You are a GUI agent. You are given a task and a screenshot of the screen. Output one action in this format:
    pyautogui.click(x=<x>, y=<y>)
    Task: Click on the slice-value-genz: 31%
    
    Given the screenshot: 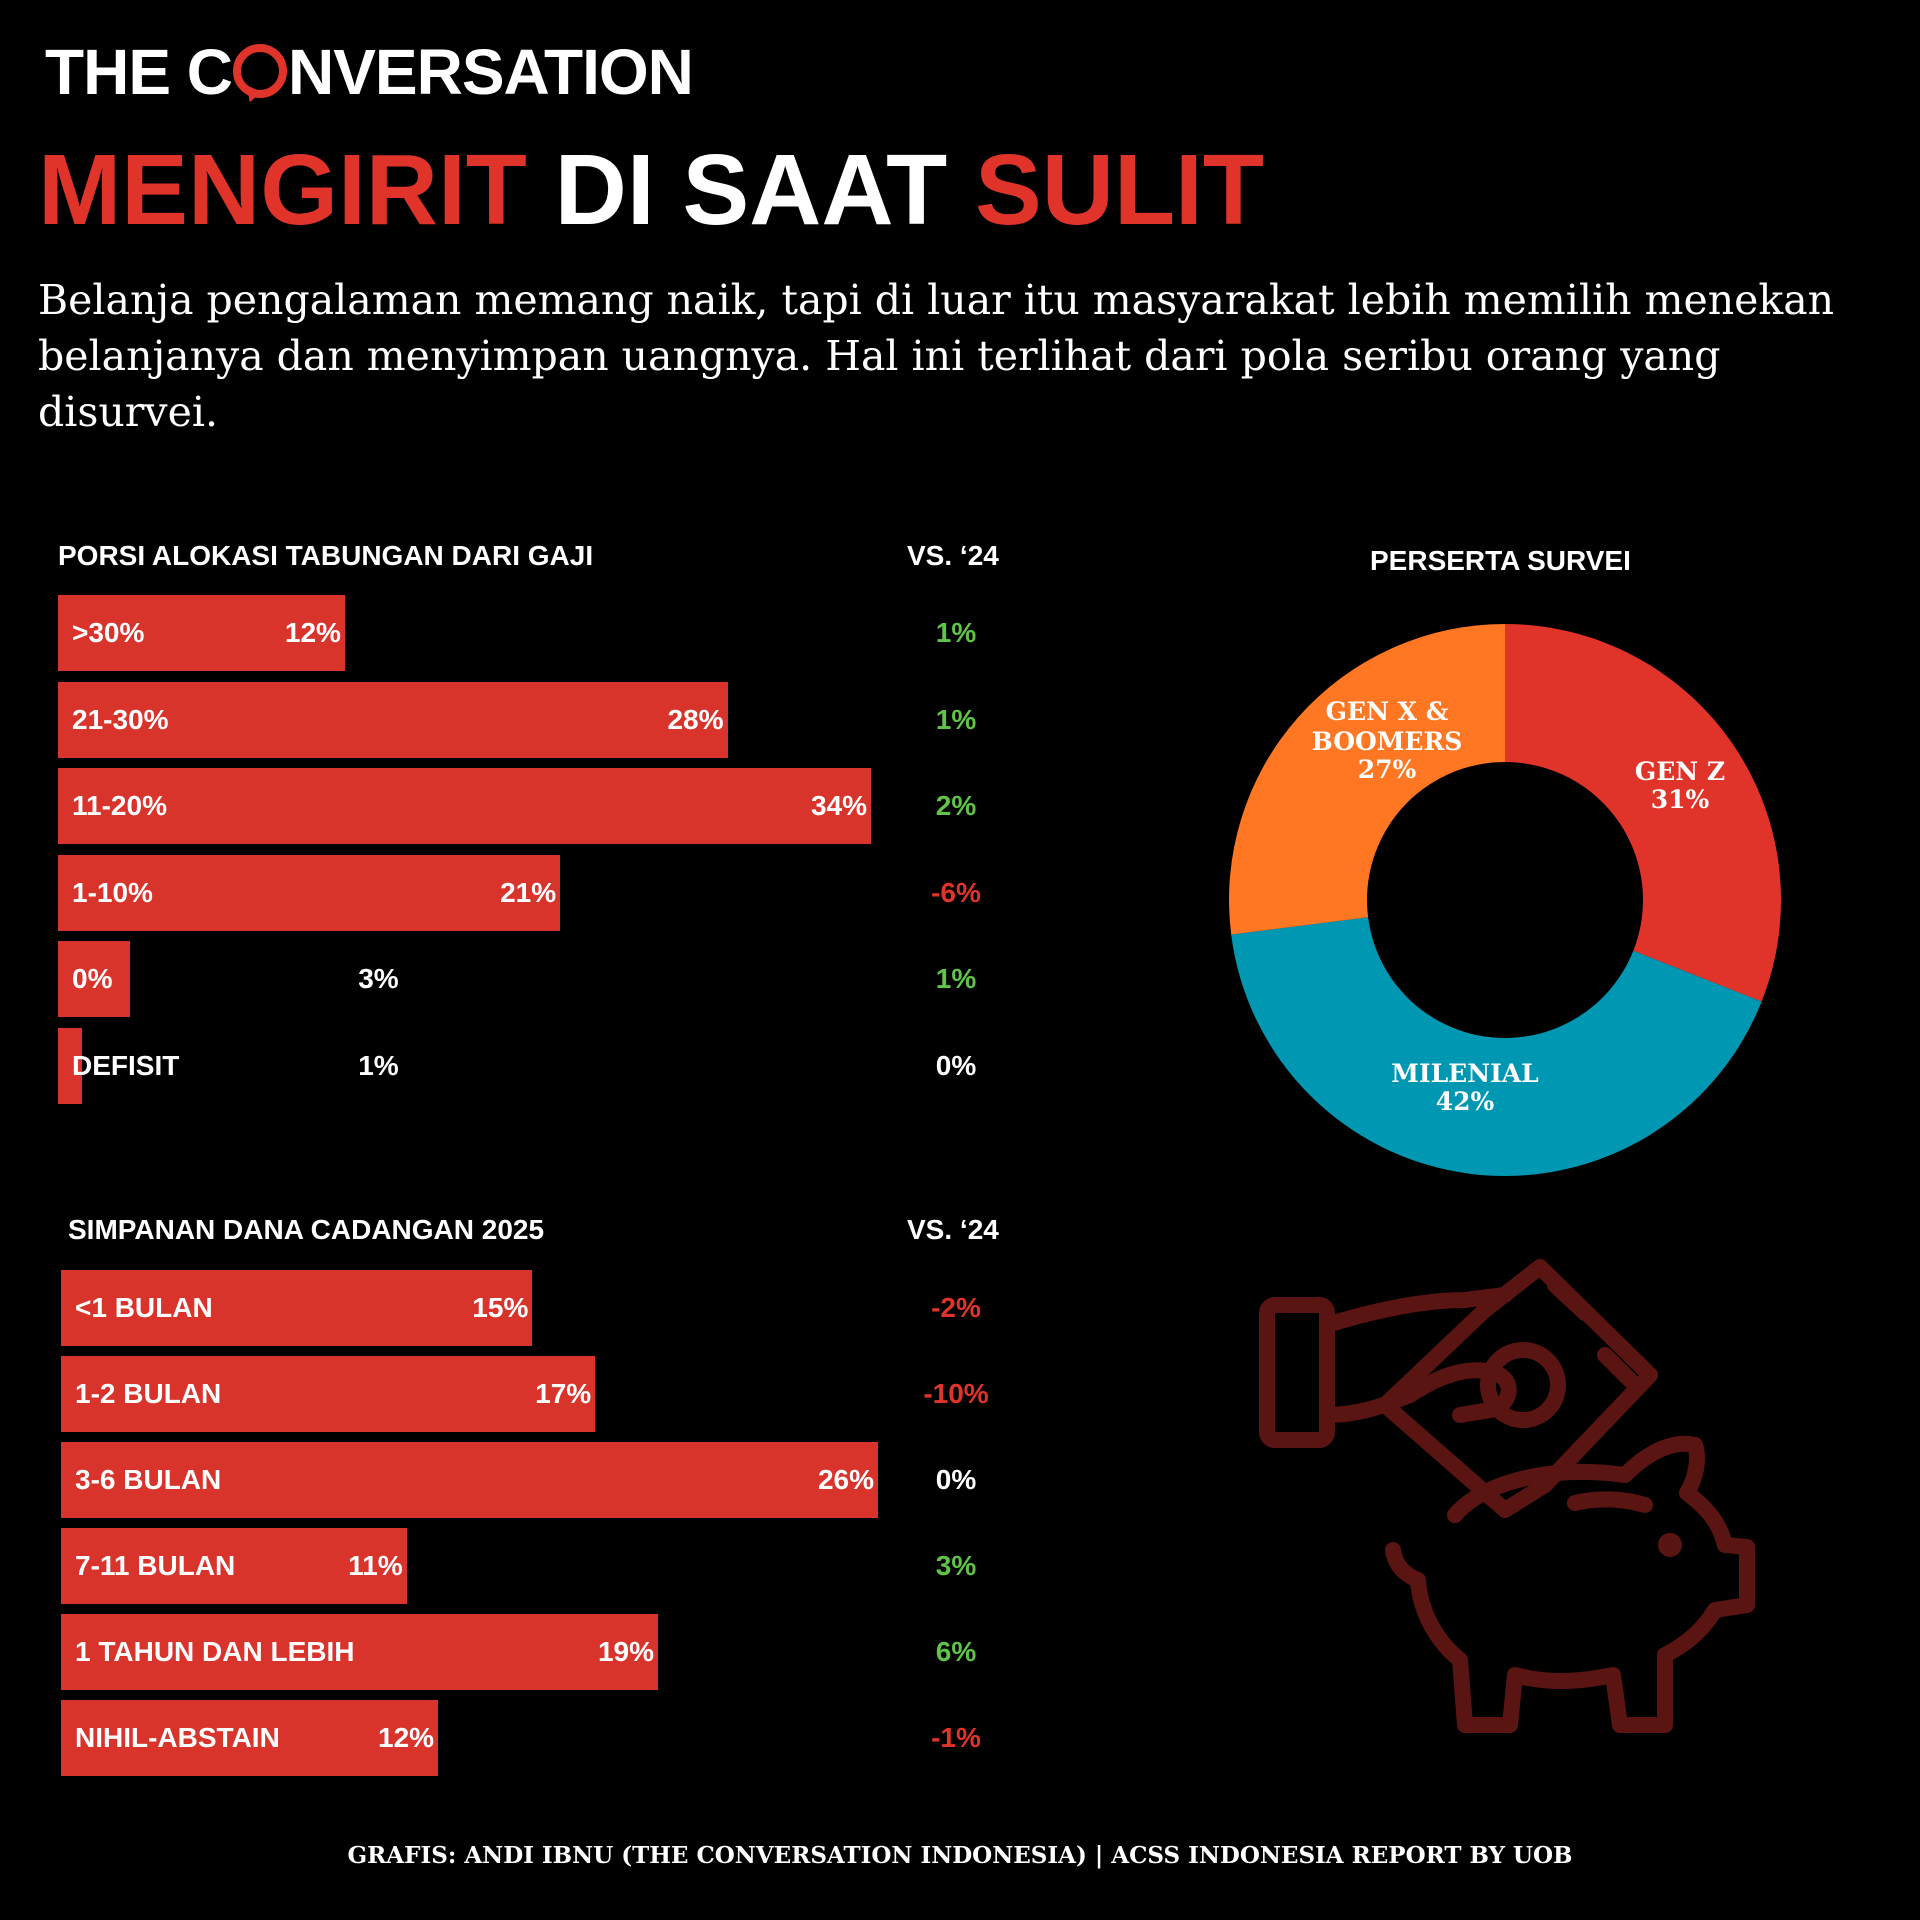 What is the action you would take?
    pyautogui.click(x=1680, y=799)
    